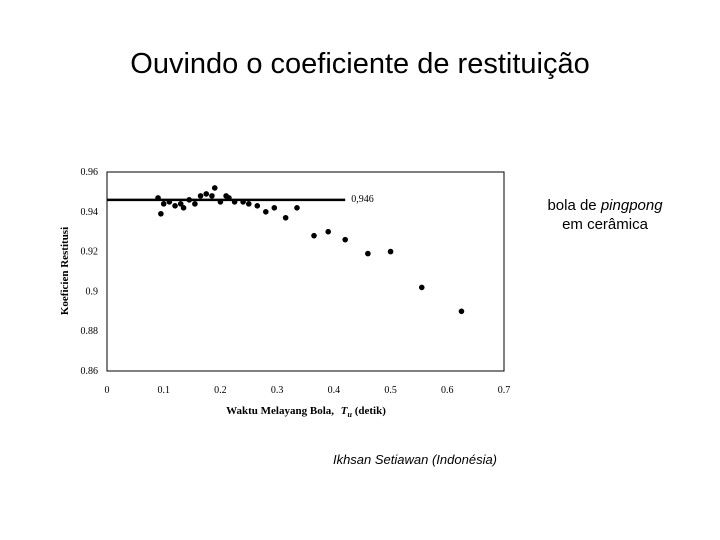 The width and height of the screenshot is (720, 540). Describe the element at coordinates (92, 291) in the screenshot. I see `y-tick-label: 0.9` at that location.